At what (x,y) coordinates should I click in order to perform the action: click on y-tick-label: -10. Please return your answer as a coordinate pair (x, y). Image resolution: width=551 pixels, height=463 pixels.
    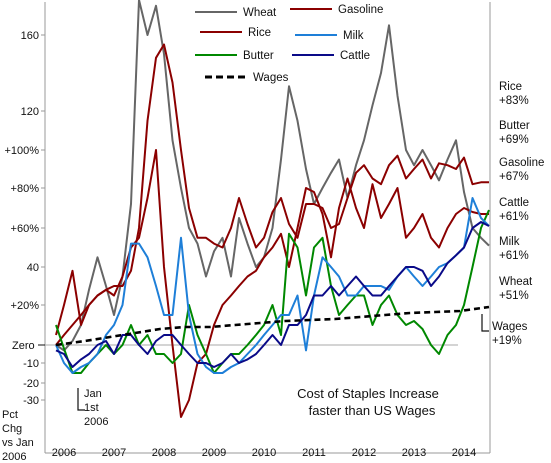
    Looking at the image, I should click on (31, 364).